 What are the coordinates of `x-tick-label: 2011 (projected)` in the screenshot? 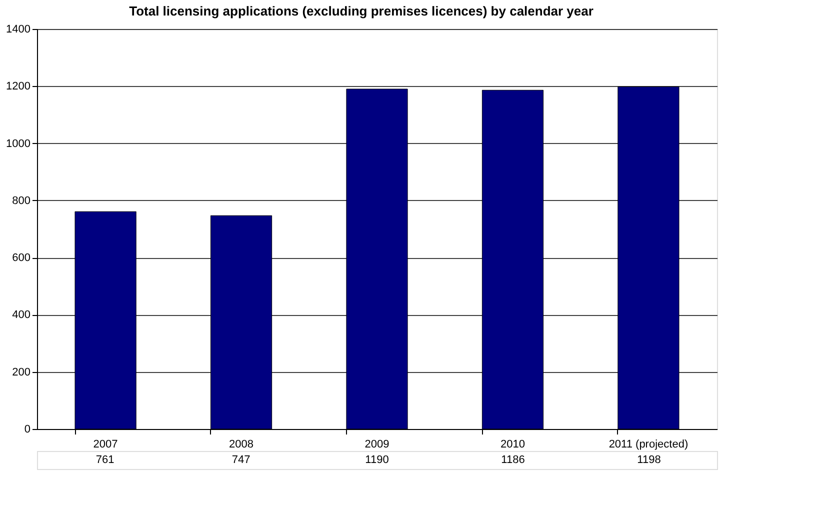 It's located at (648, 444).